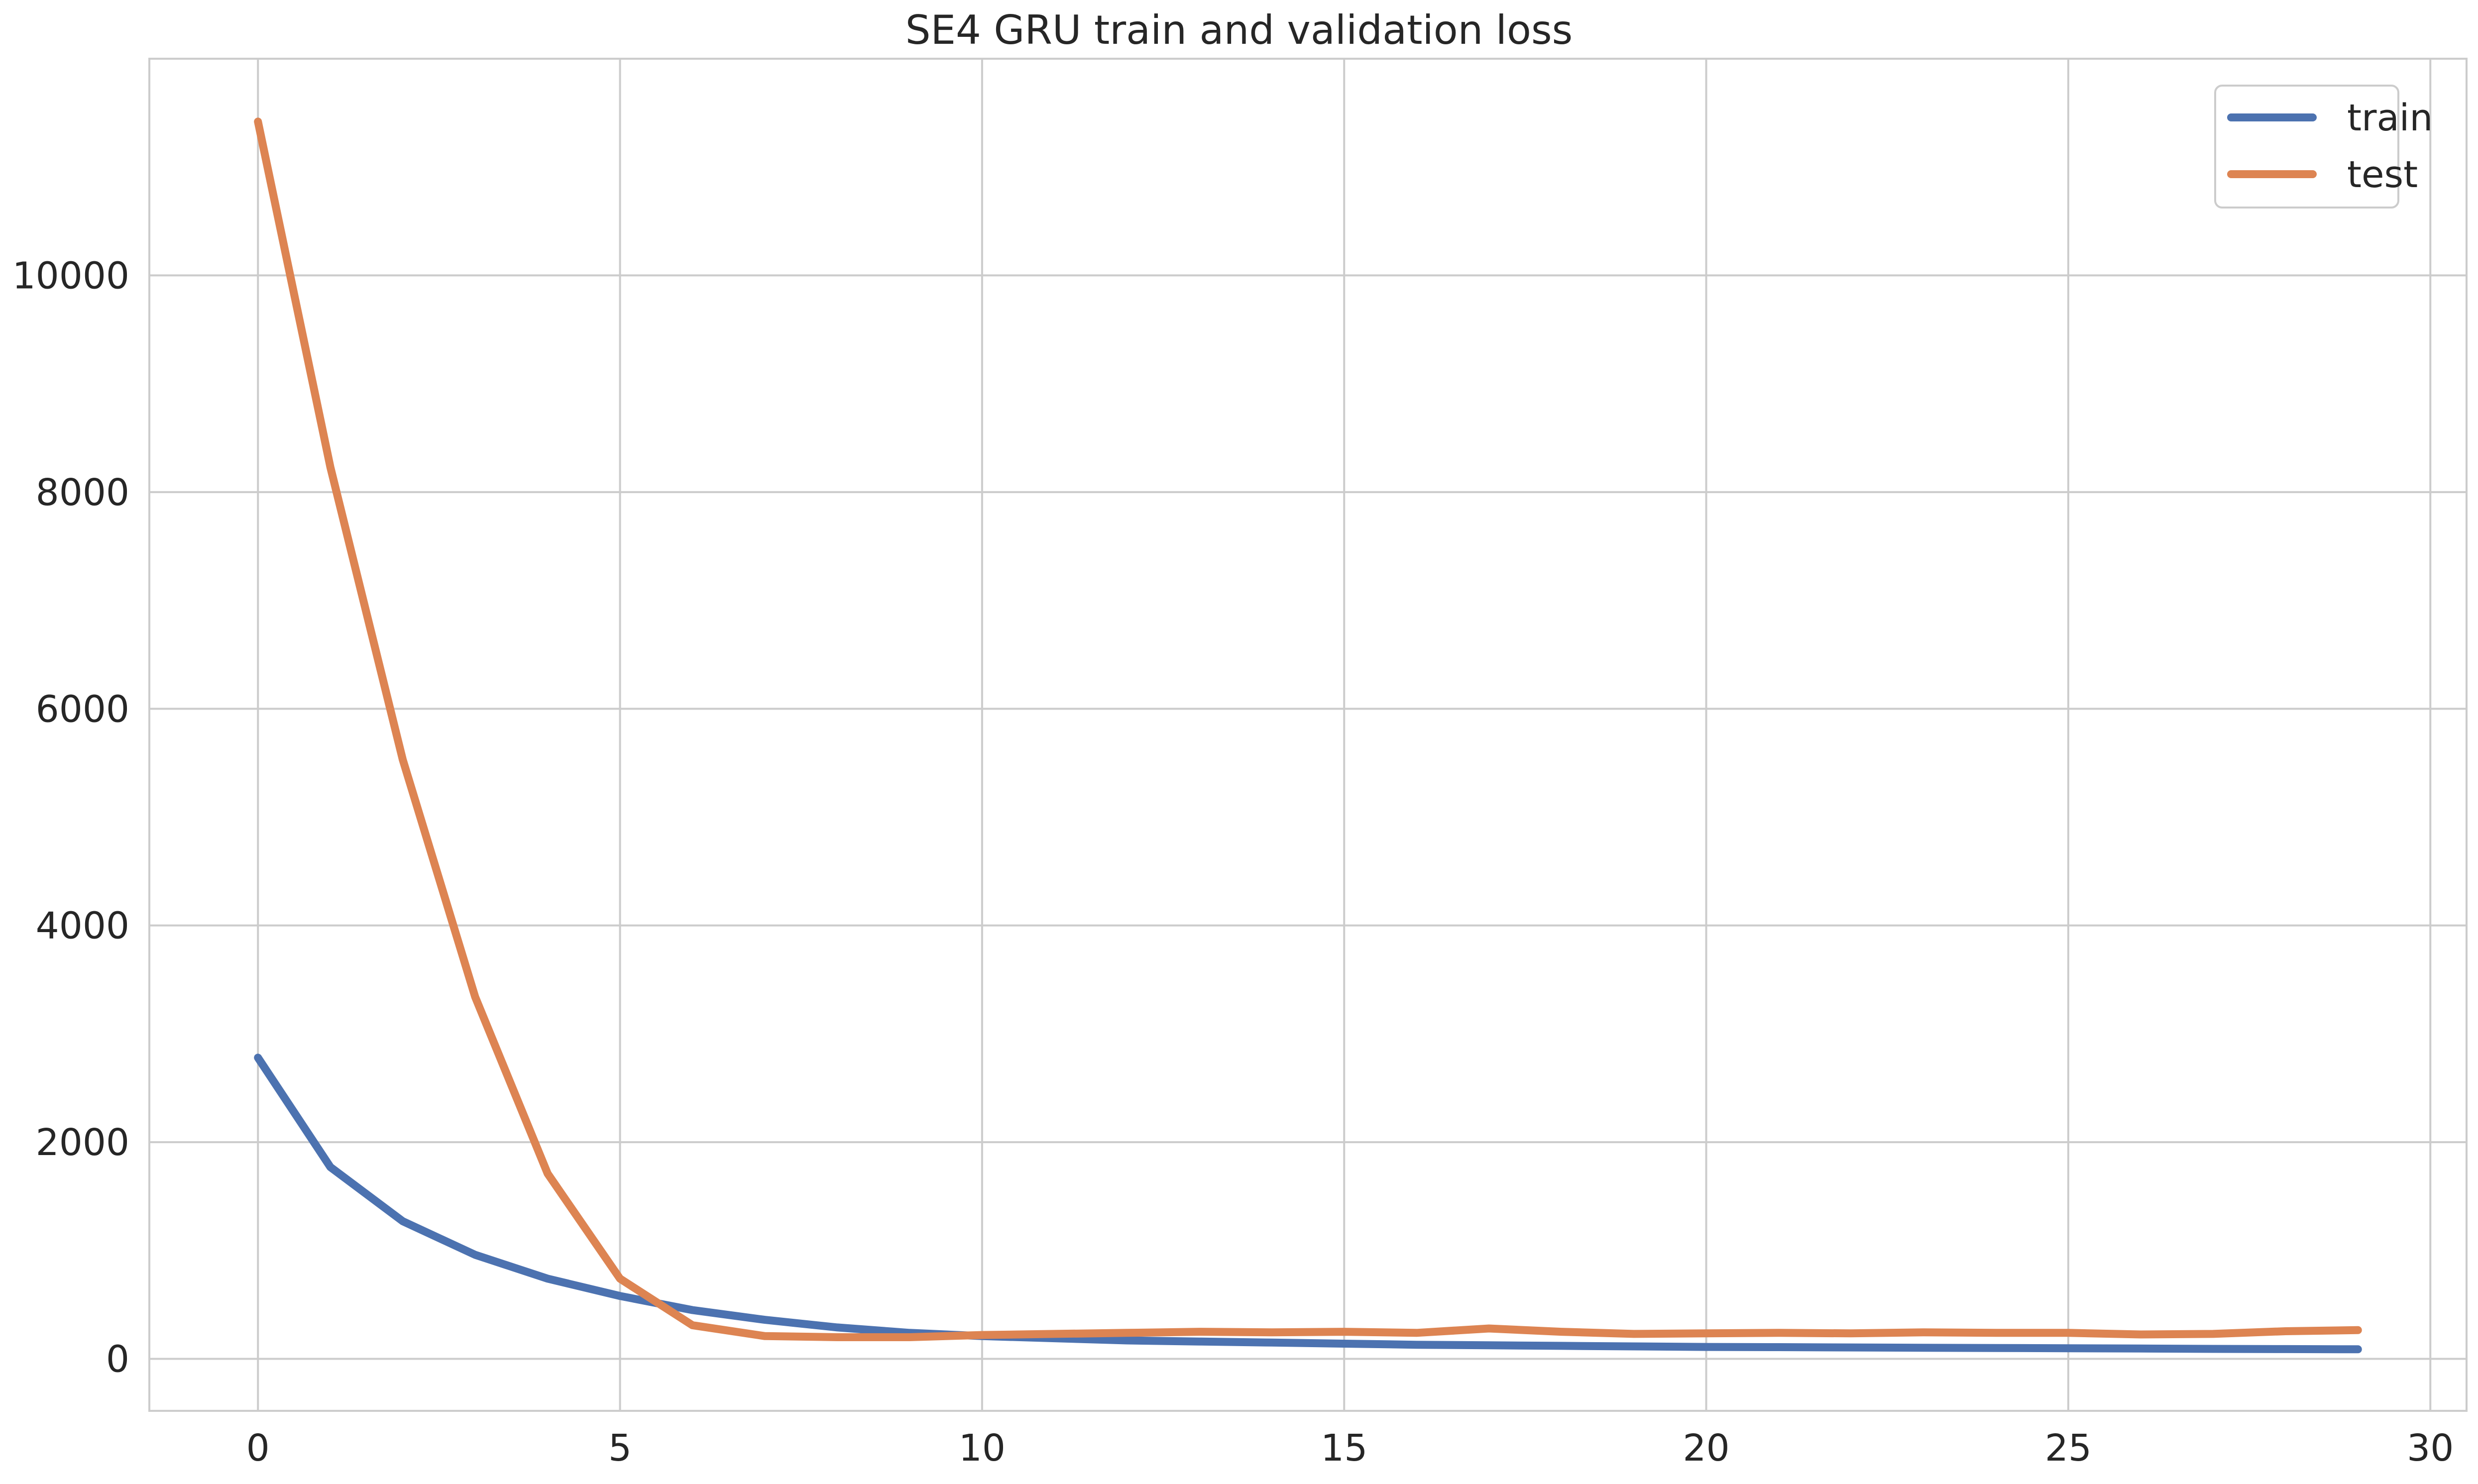  I want to click on x-tick-label: 20, so click(1706, 1449).